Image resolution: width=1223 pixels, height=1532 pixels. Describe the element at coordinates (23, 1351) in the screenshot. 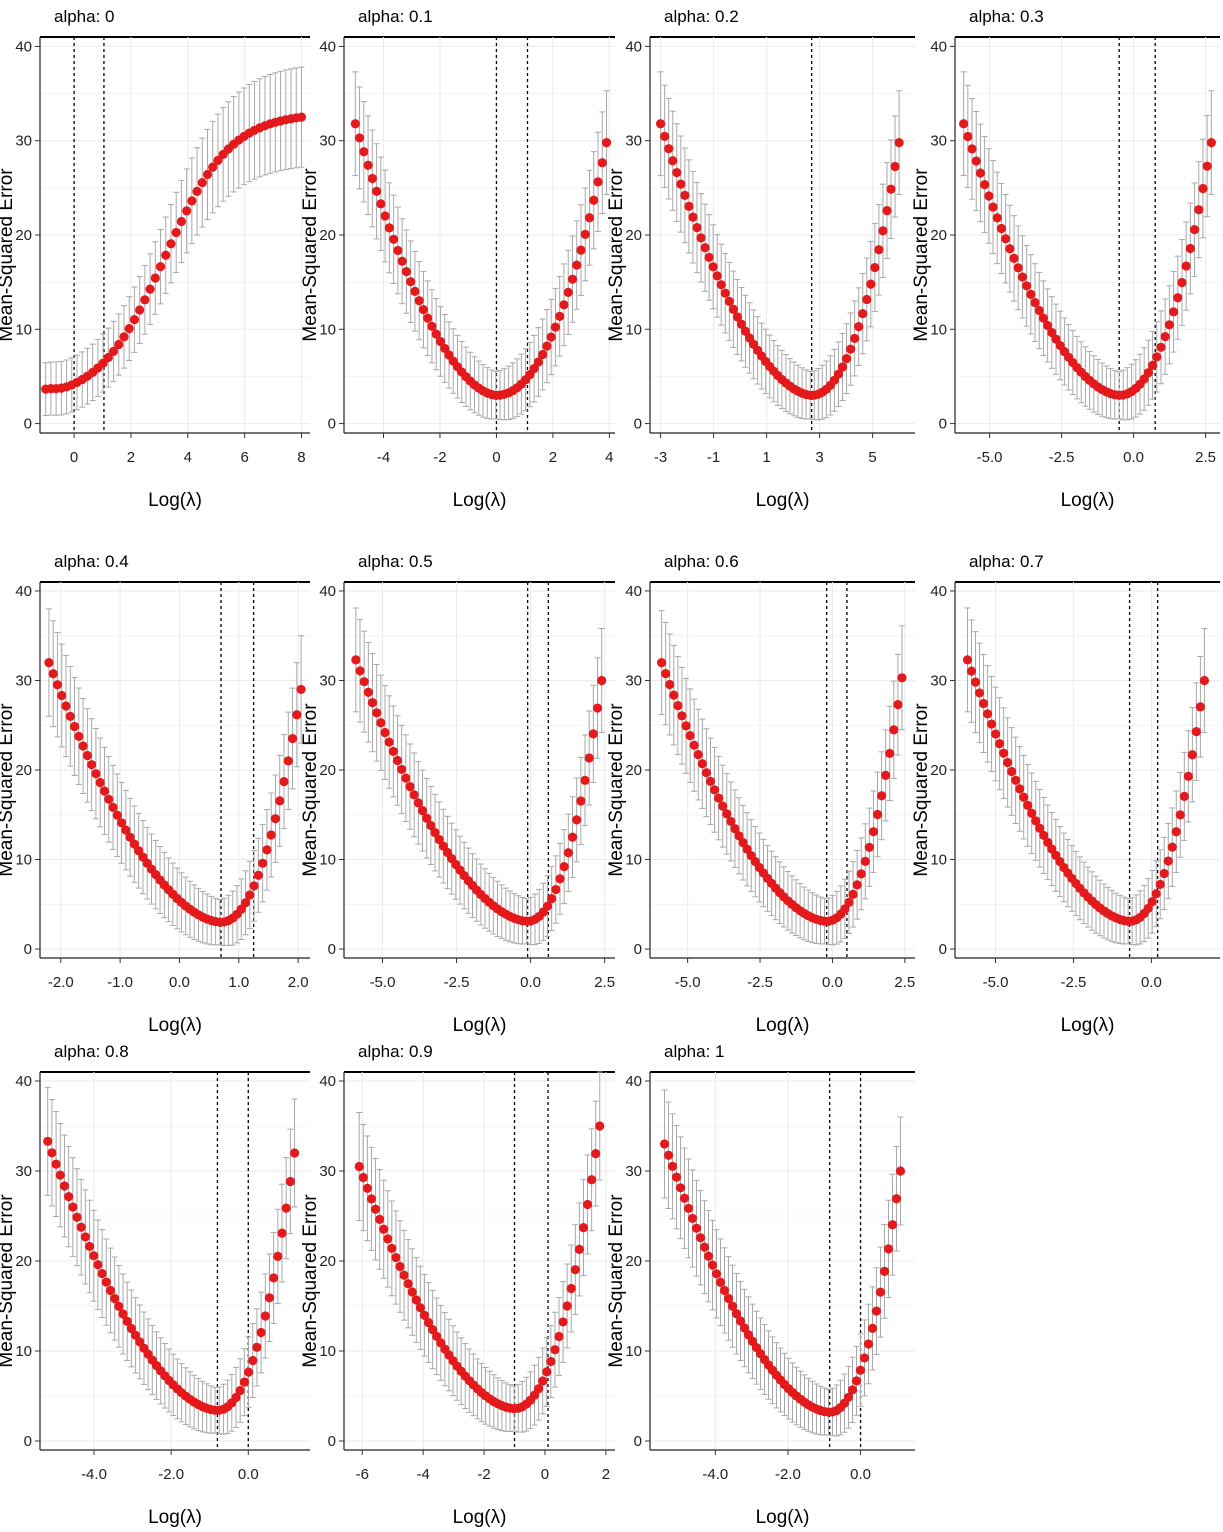

I see `y-tick-label: 10` at that location.